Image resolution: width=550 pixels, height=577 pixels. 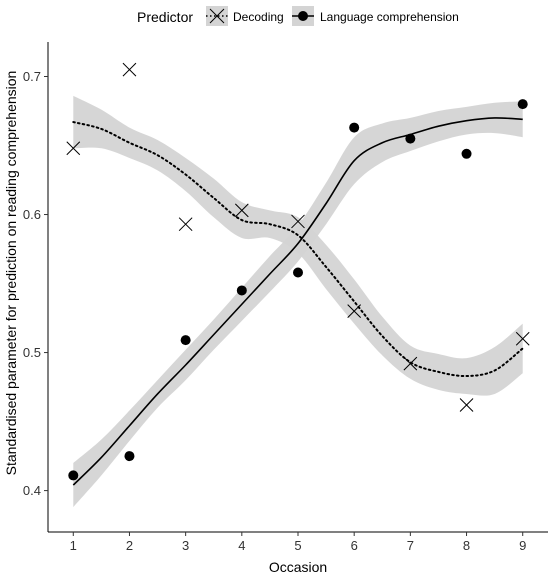 What do you see at coordinates (32, 352) in the screenshot?
I see `y-tick-label: 0.5` at bounding box center [32, 352].